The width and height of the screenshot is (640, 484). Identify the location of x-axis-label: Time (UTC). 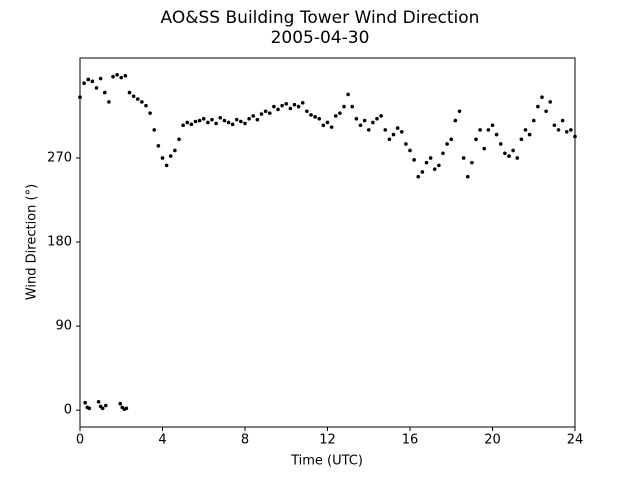
(326, 461).